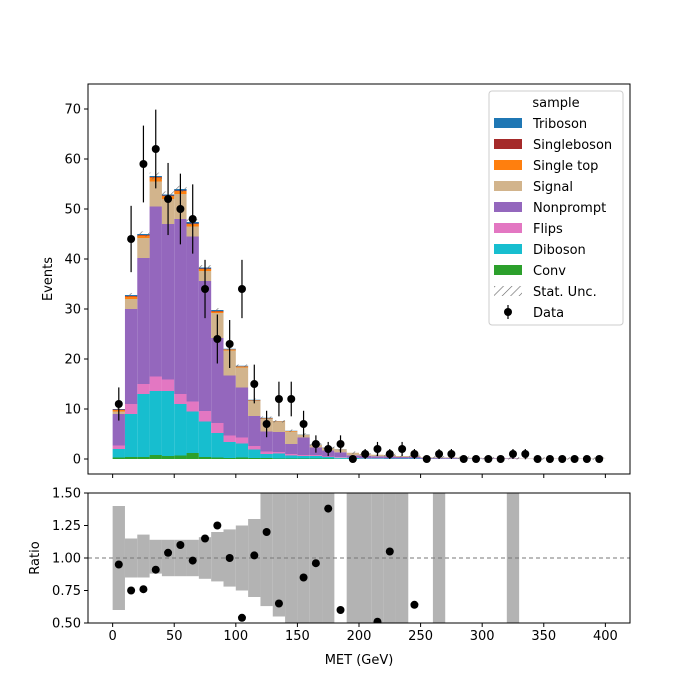  Describe the element at coordinates (559, 124) in the screenshot. I see `legend-label-triboson: Triboson` at that location.